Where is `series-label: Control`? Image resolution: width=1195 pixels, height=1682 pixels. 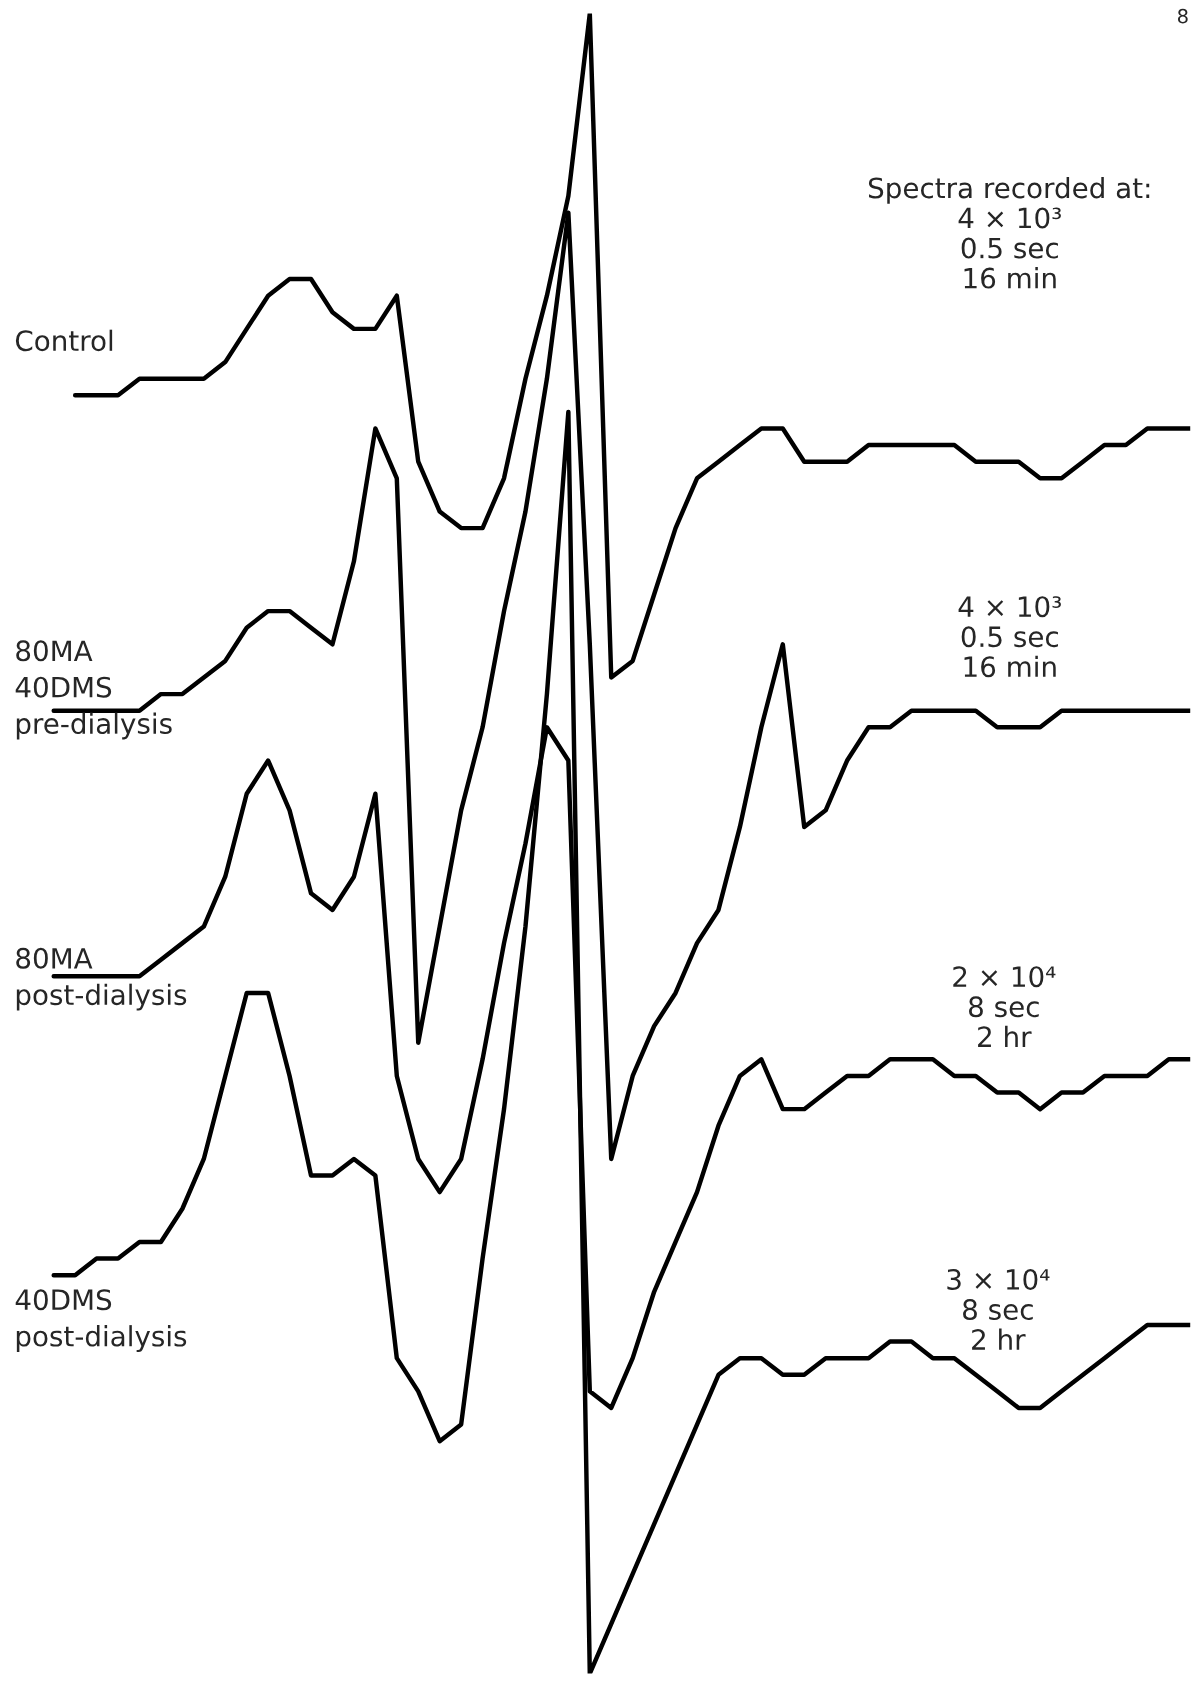
series-label: Control is located at coordinates (64, 340).